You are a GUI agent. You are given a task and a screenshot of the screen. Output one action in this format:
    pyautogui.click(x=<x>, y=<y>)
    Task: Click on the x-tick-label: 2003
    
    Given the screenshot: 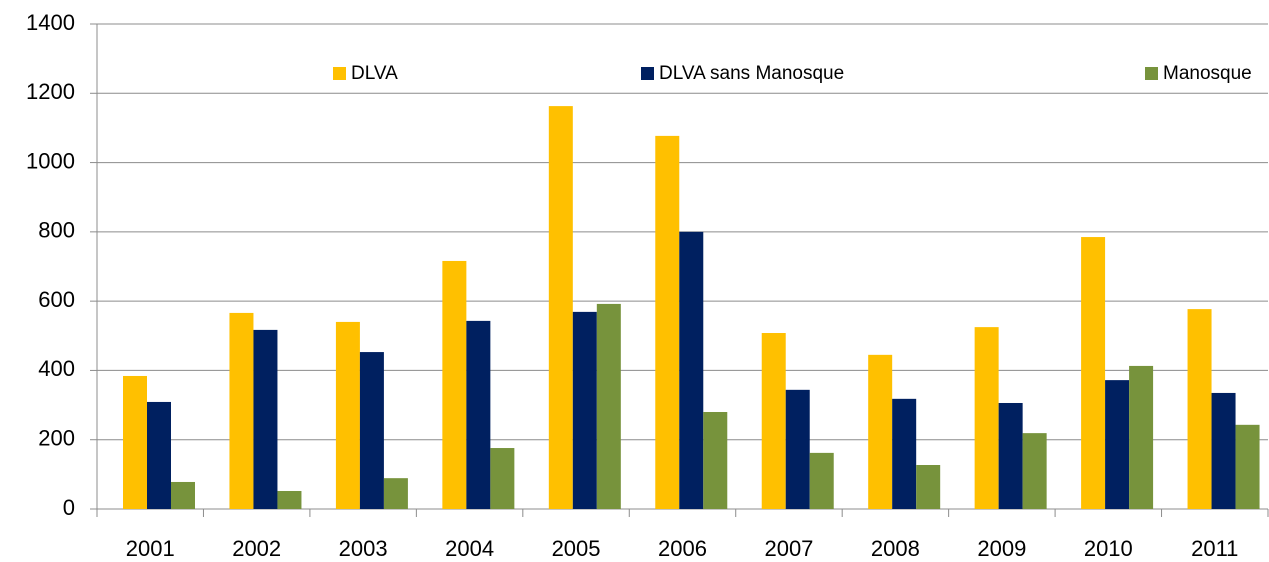 What is the action you would take?
    pyautogui.click(x=363, y=548)
    